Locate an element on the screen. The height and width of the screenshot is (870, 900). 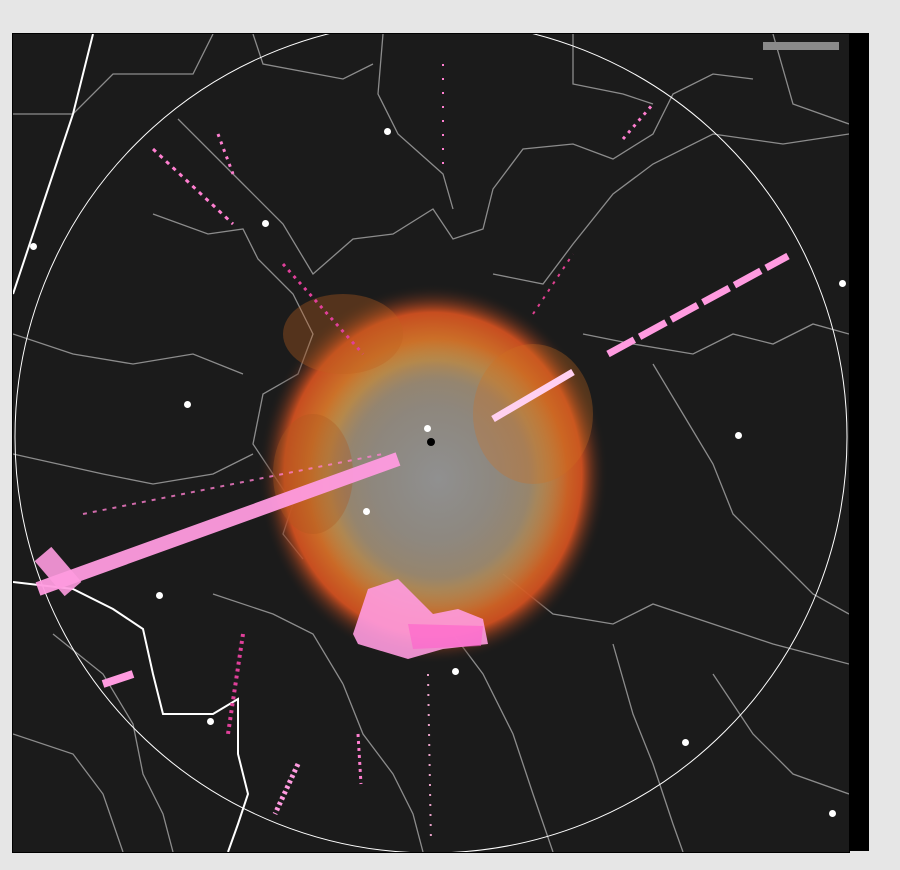
colorbar is located at coordinates (859, 442).